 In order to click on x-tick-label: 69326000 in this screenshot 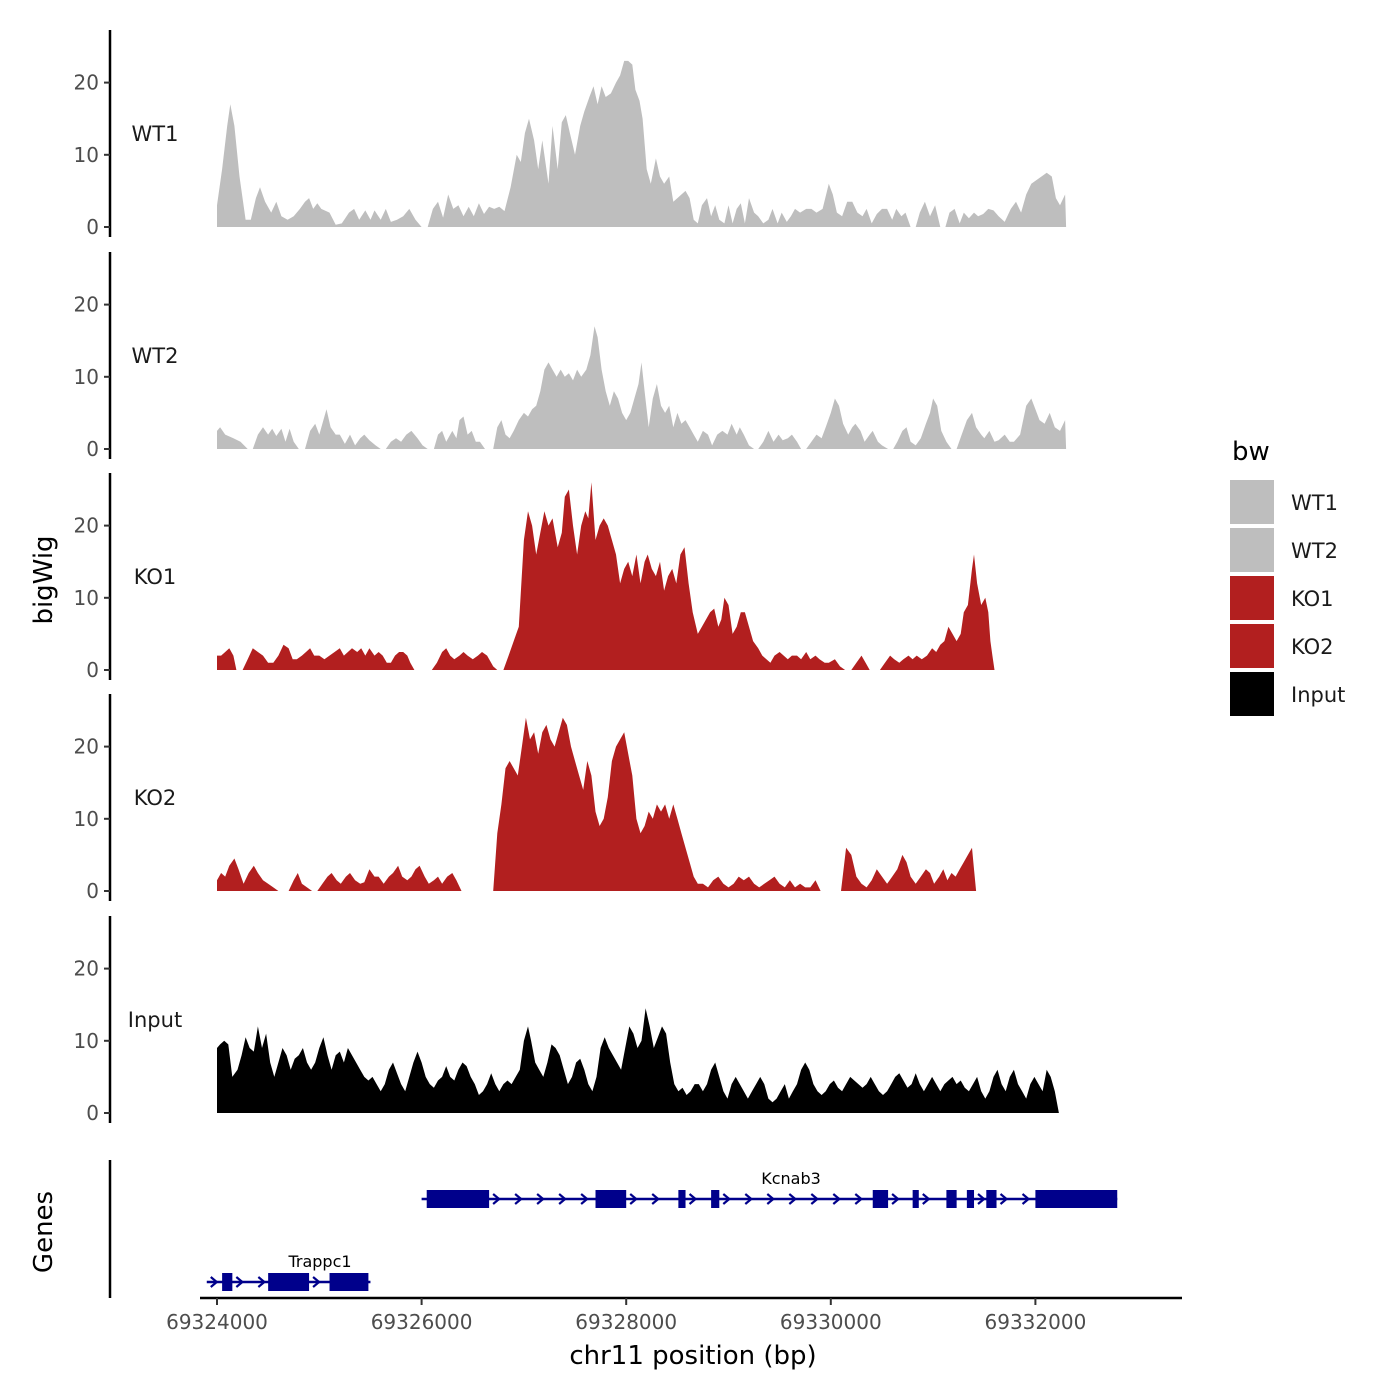, I will do `click(422, 1322)`.